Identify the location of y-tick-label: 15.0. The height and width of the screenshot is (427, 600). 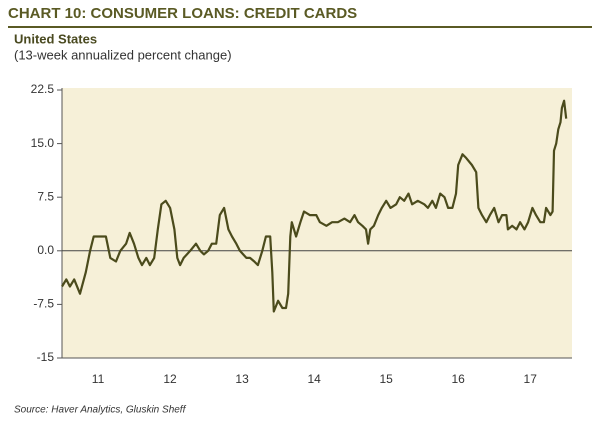
(43, 143).